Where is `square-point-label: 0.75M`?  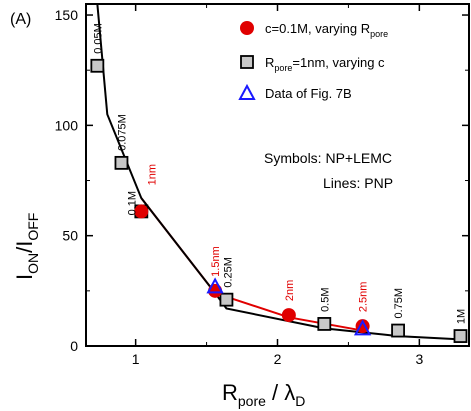 square-point-label: 0.75M is located at coordinates (399, 303).